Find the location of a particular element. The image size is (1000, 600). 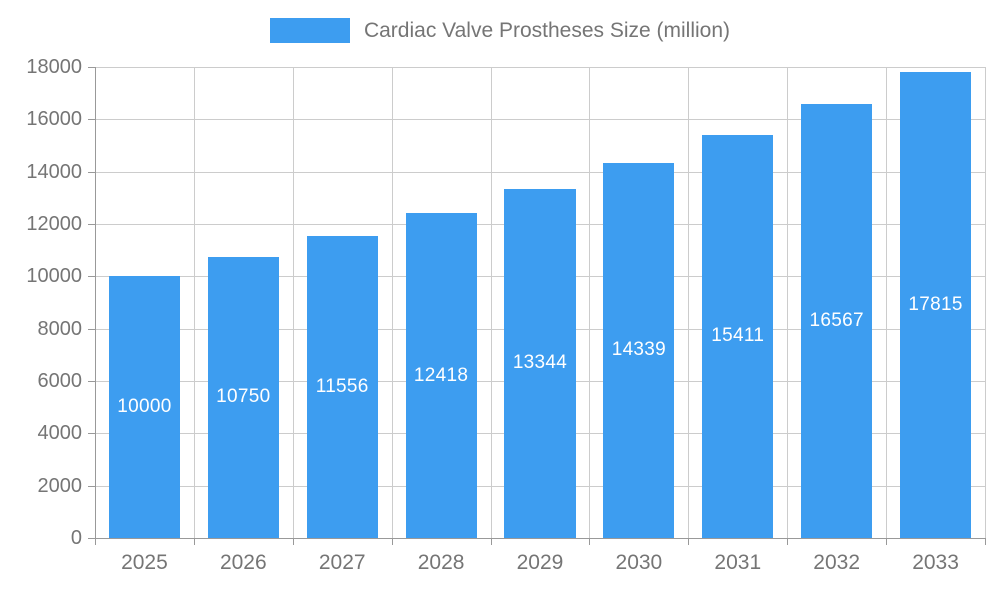

bar-2026: 10750 is located at coordinates (243, 397).